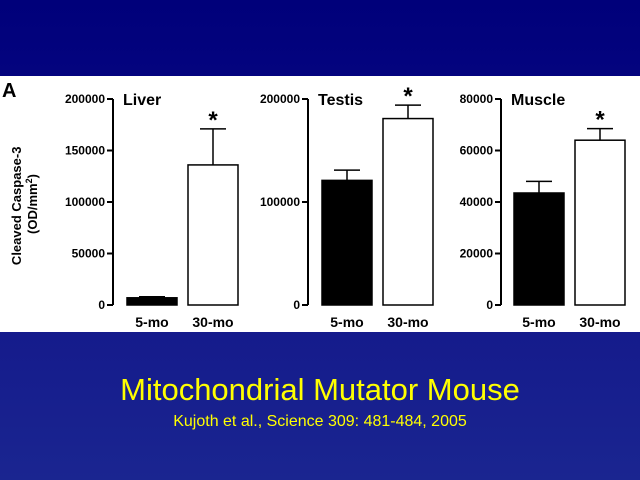 The width and height of the screenshot is (640, 480). I want to click on testis-category-label: 30-mo, so click(407, 322).